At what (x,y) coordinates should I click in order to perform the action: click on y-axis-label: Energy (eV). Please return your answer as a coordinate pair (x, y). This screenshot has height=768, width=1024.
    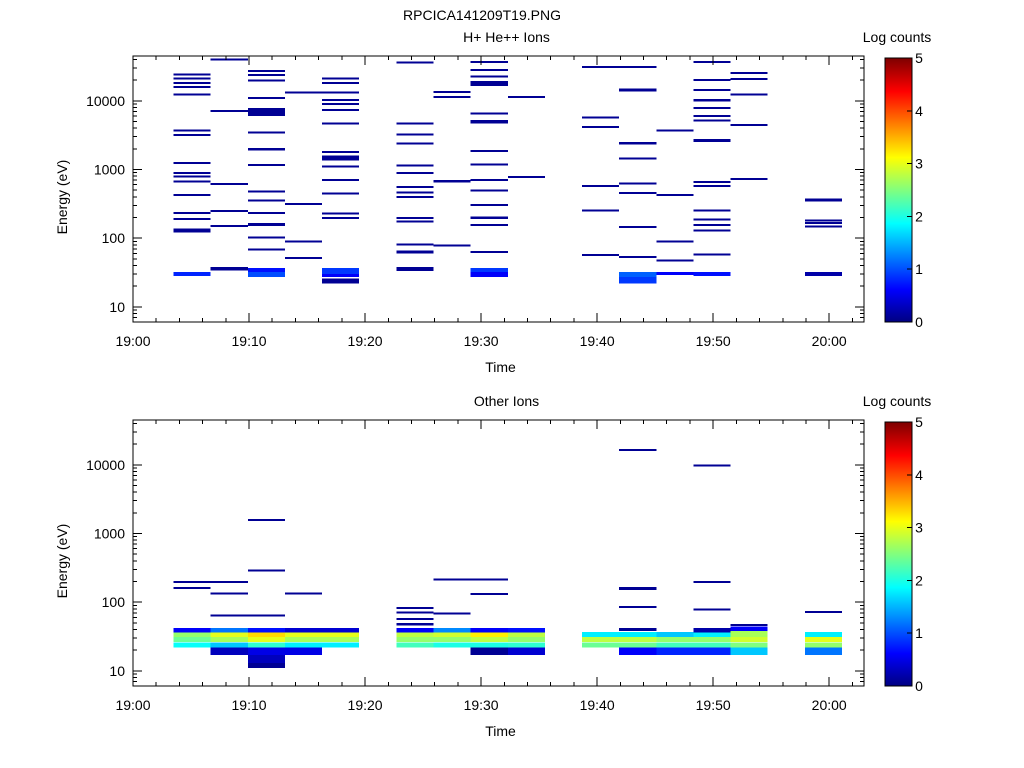
    Looking at the image, I should click on (62, 561).